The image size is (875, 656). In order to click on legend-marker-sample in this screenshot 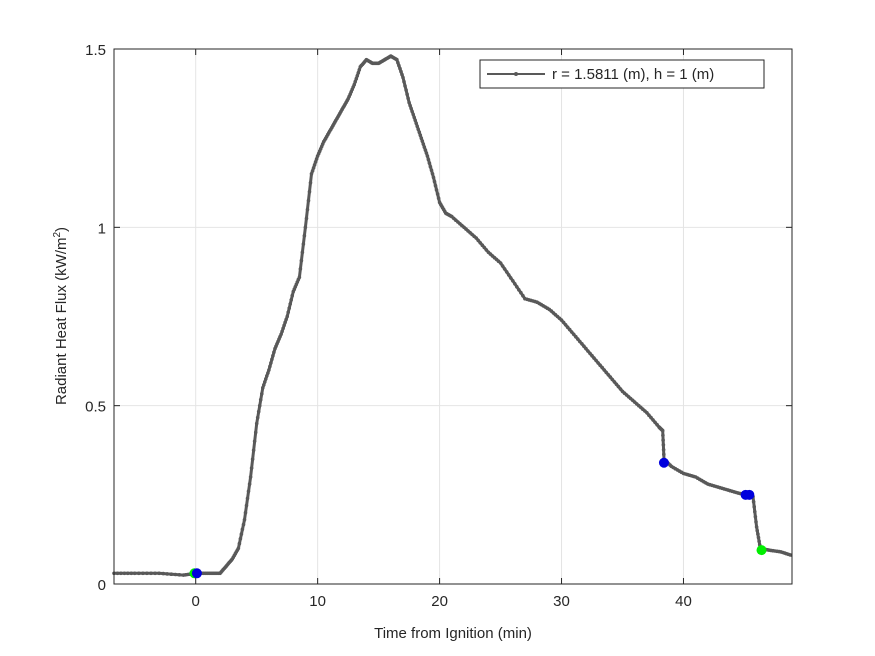, I will do `click(516, 74)`.